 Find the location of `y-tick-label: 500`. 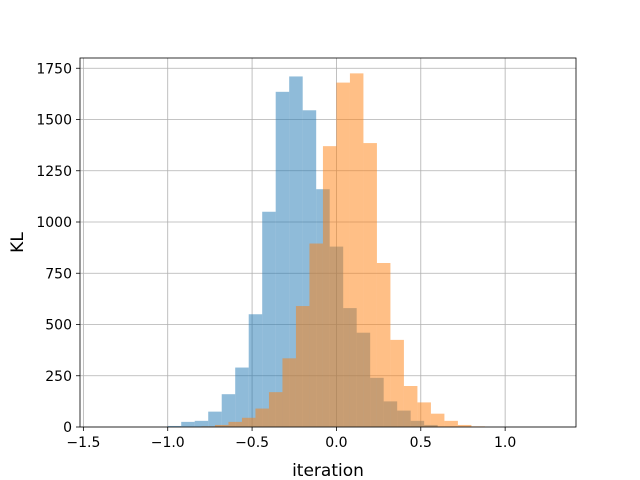

y-tick-label: 500 is located at coordinates (58, 326).